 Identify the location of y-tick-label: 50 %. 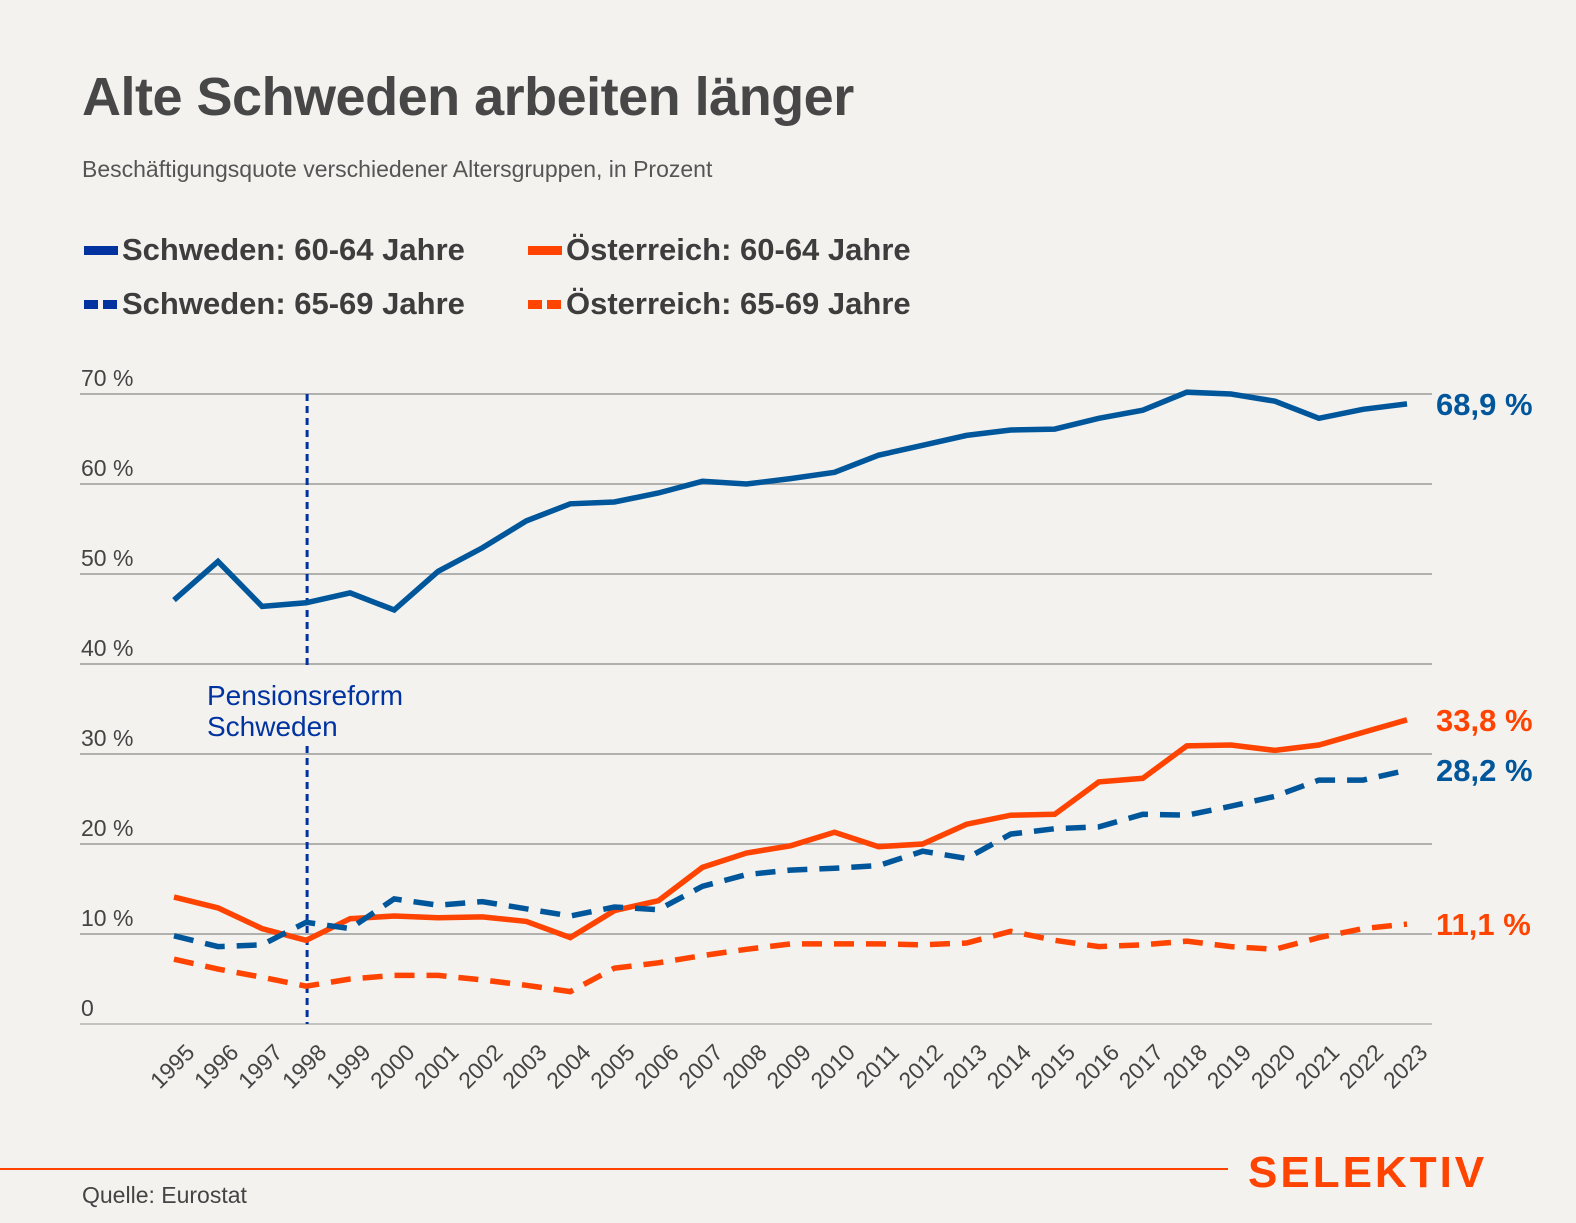
(107, 558).